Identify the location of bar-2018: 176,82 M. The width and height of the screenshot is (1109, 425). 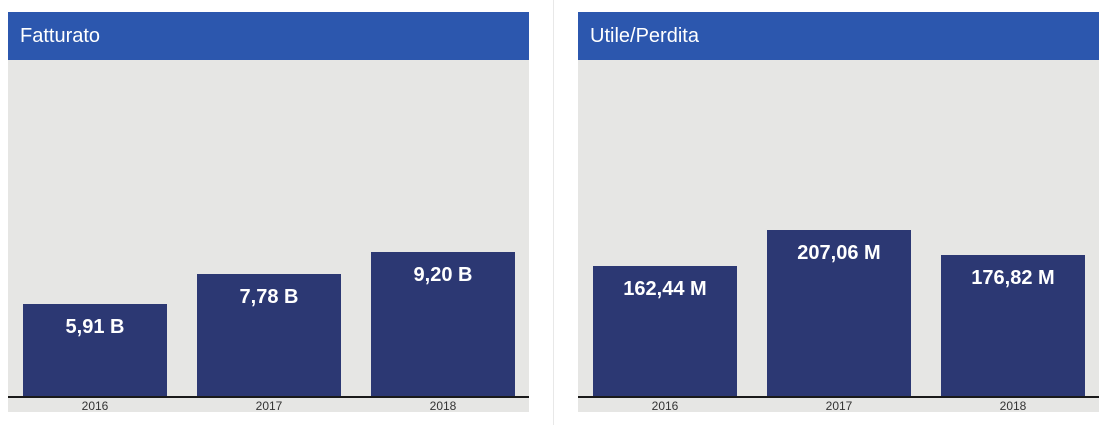
(1013, 325).